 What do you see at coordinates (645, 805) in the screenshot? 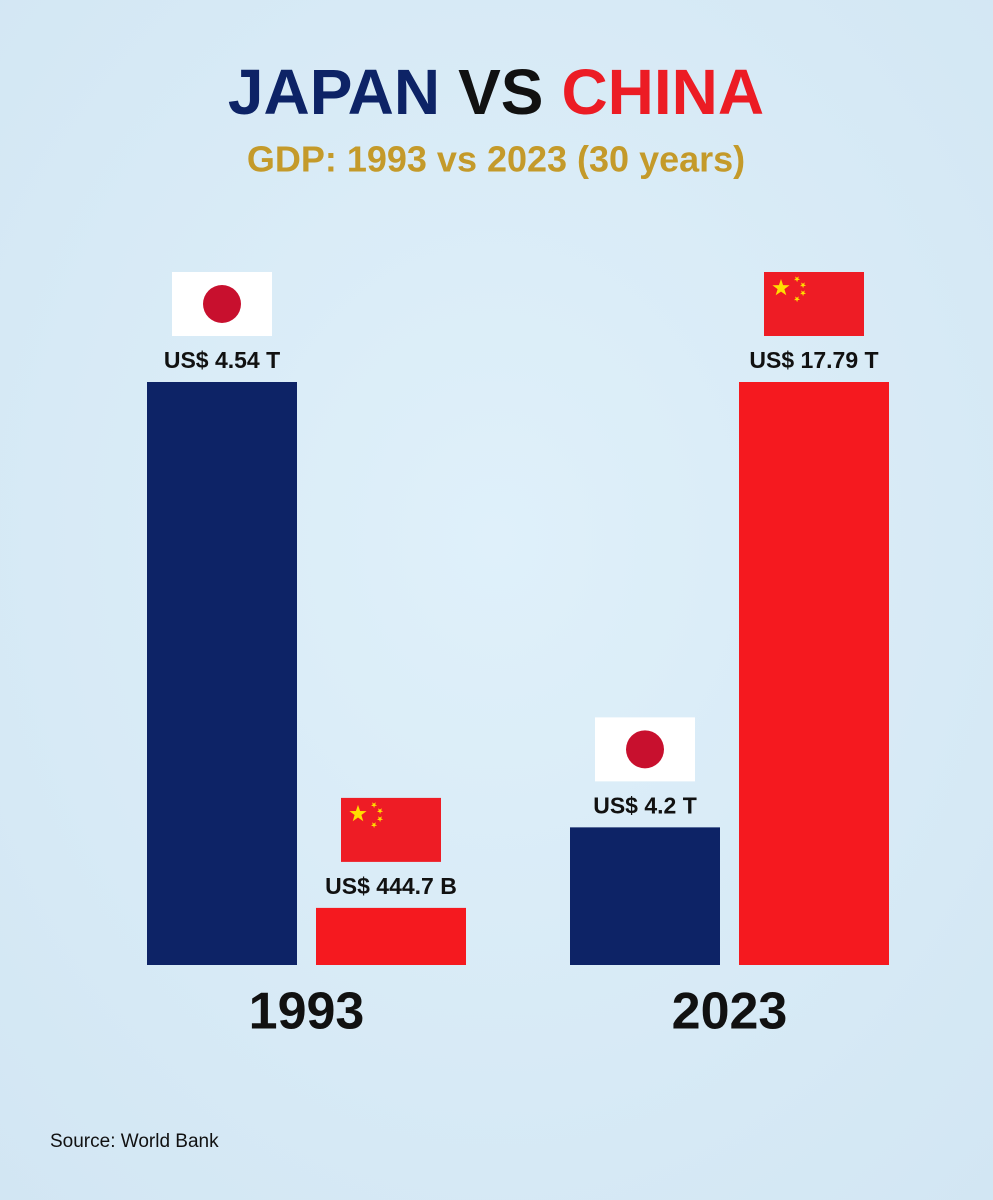
I see `value-label: US$ 4.2 T` at bounding box center [645, 805].